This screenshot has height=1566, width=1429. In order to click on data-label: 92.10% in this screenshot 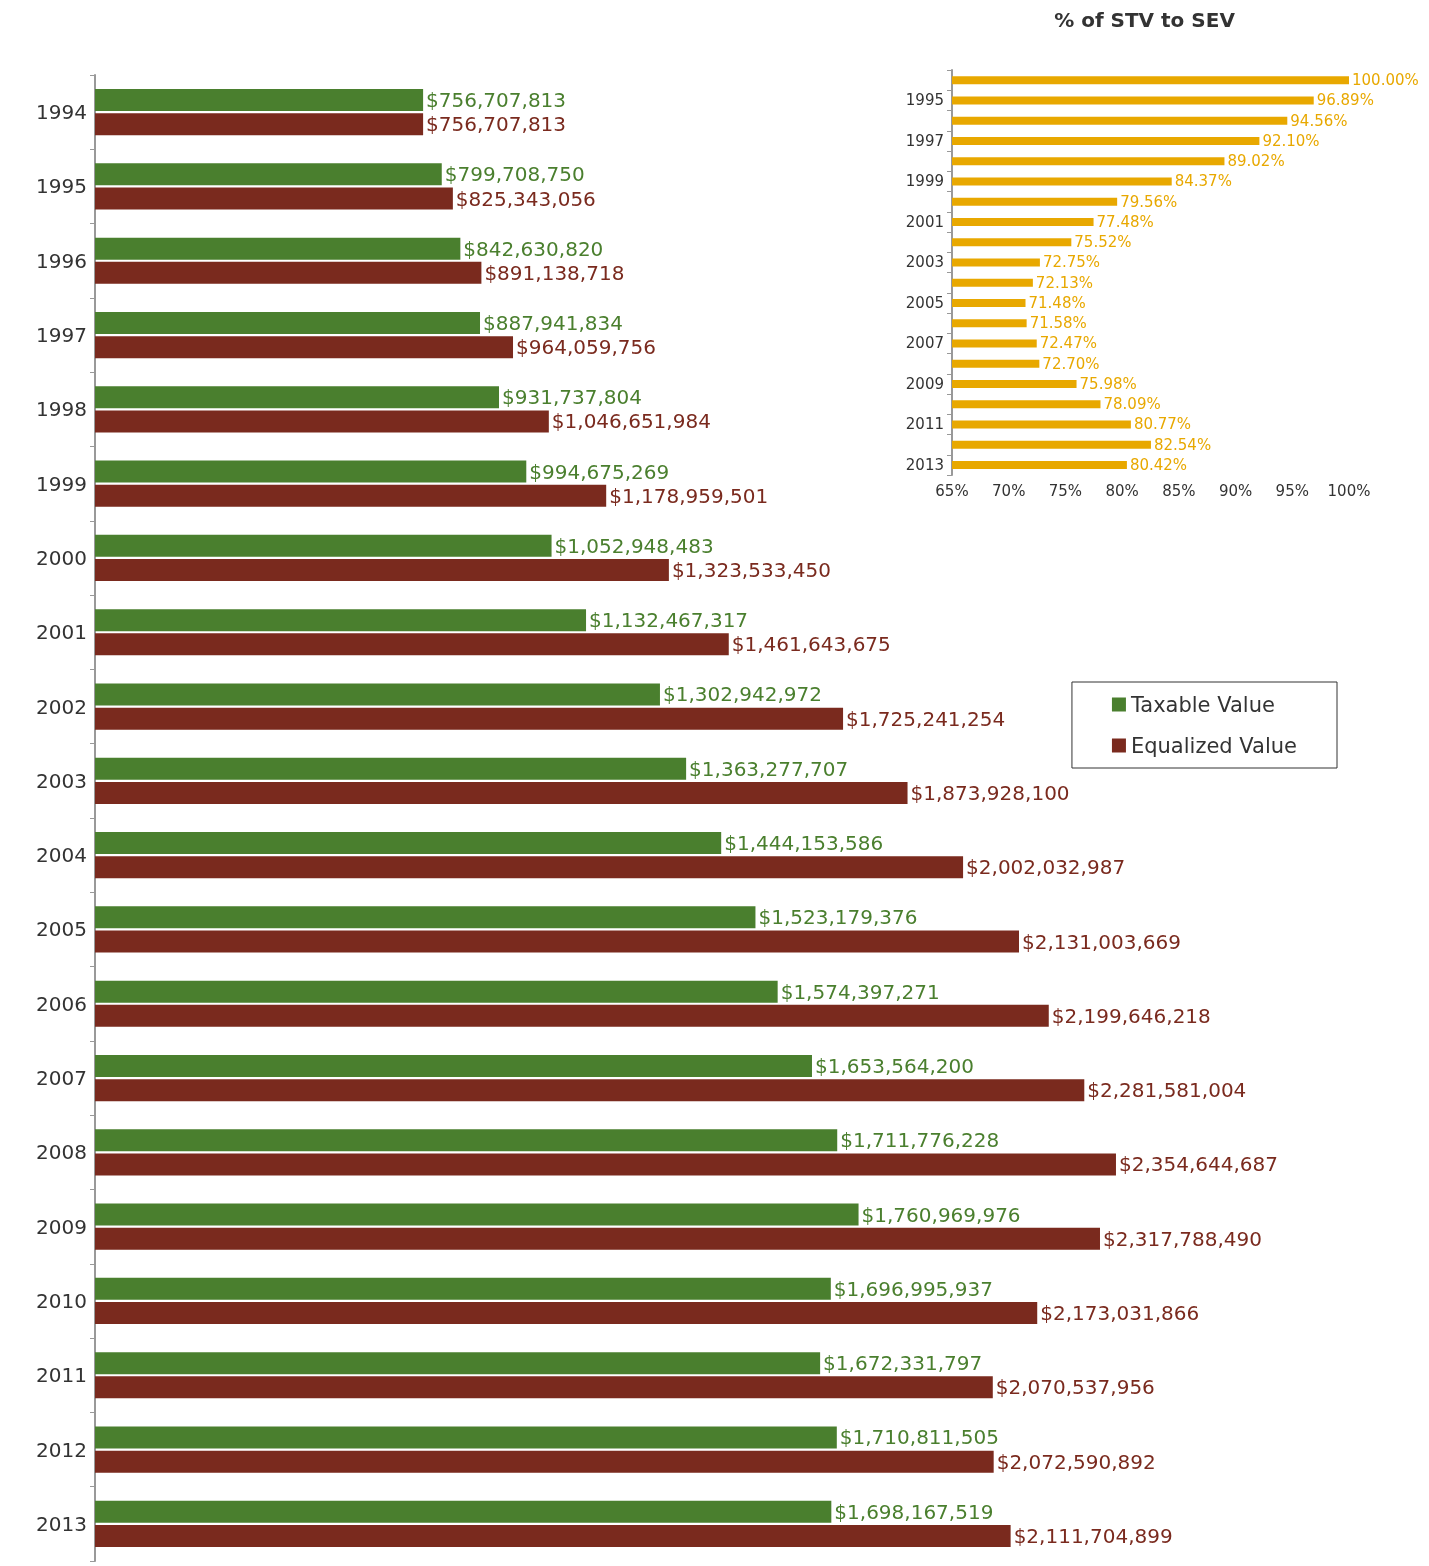, I will do `click(1291, 140)`.